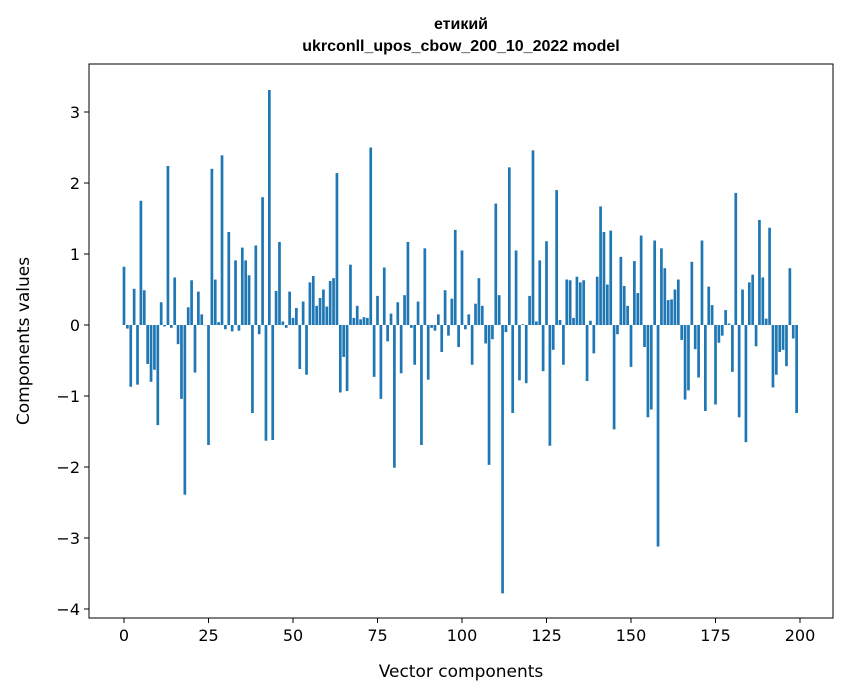 The width and height of the screenshot is (847, 700). Describe the element at coordinates (75, 112) in the screenshot. I see `y-tick-label: 3` at that location.